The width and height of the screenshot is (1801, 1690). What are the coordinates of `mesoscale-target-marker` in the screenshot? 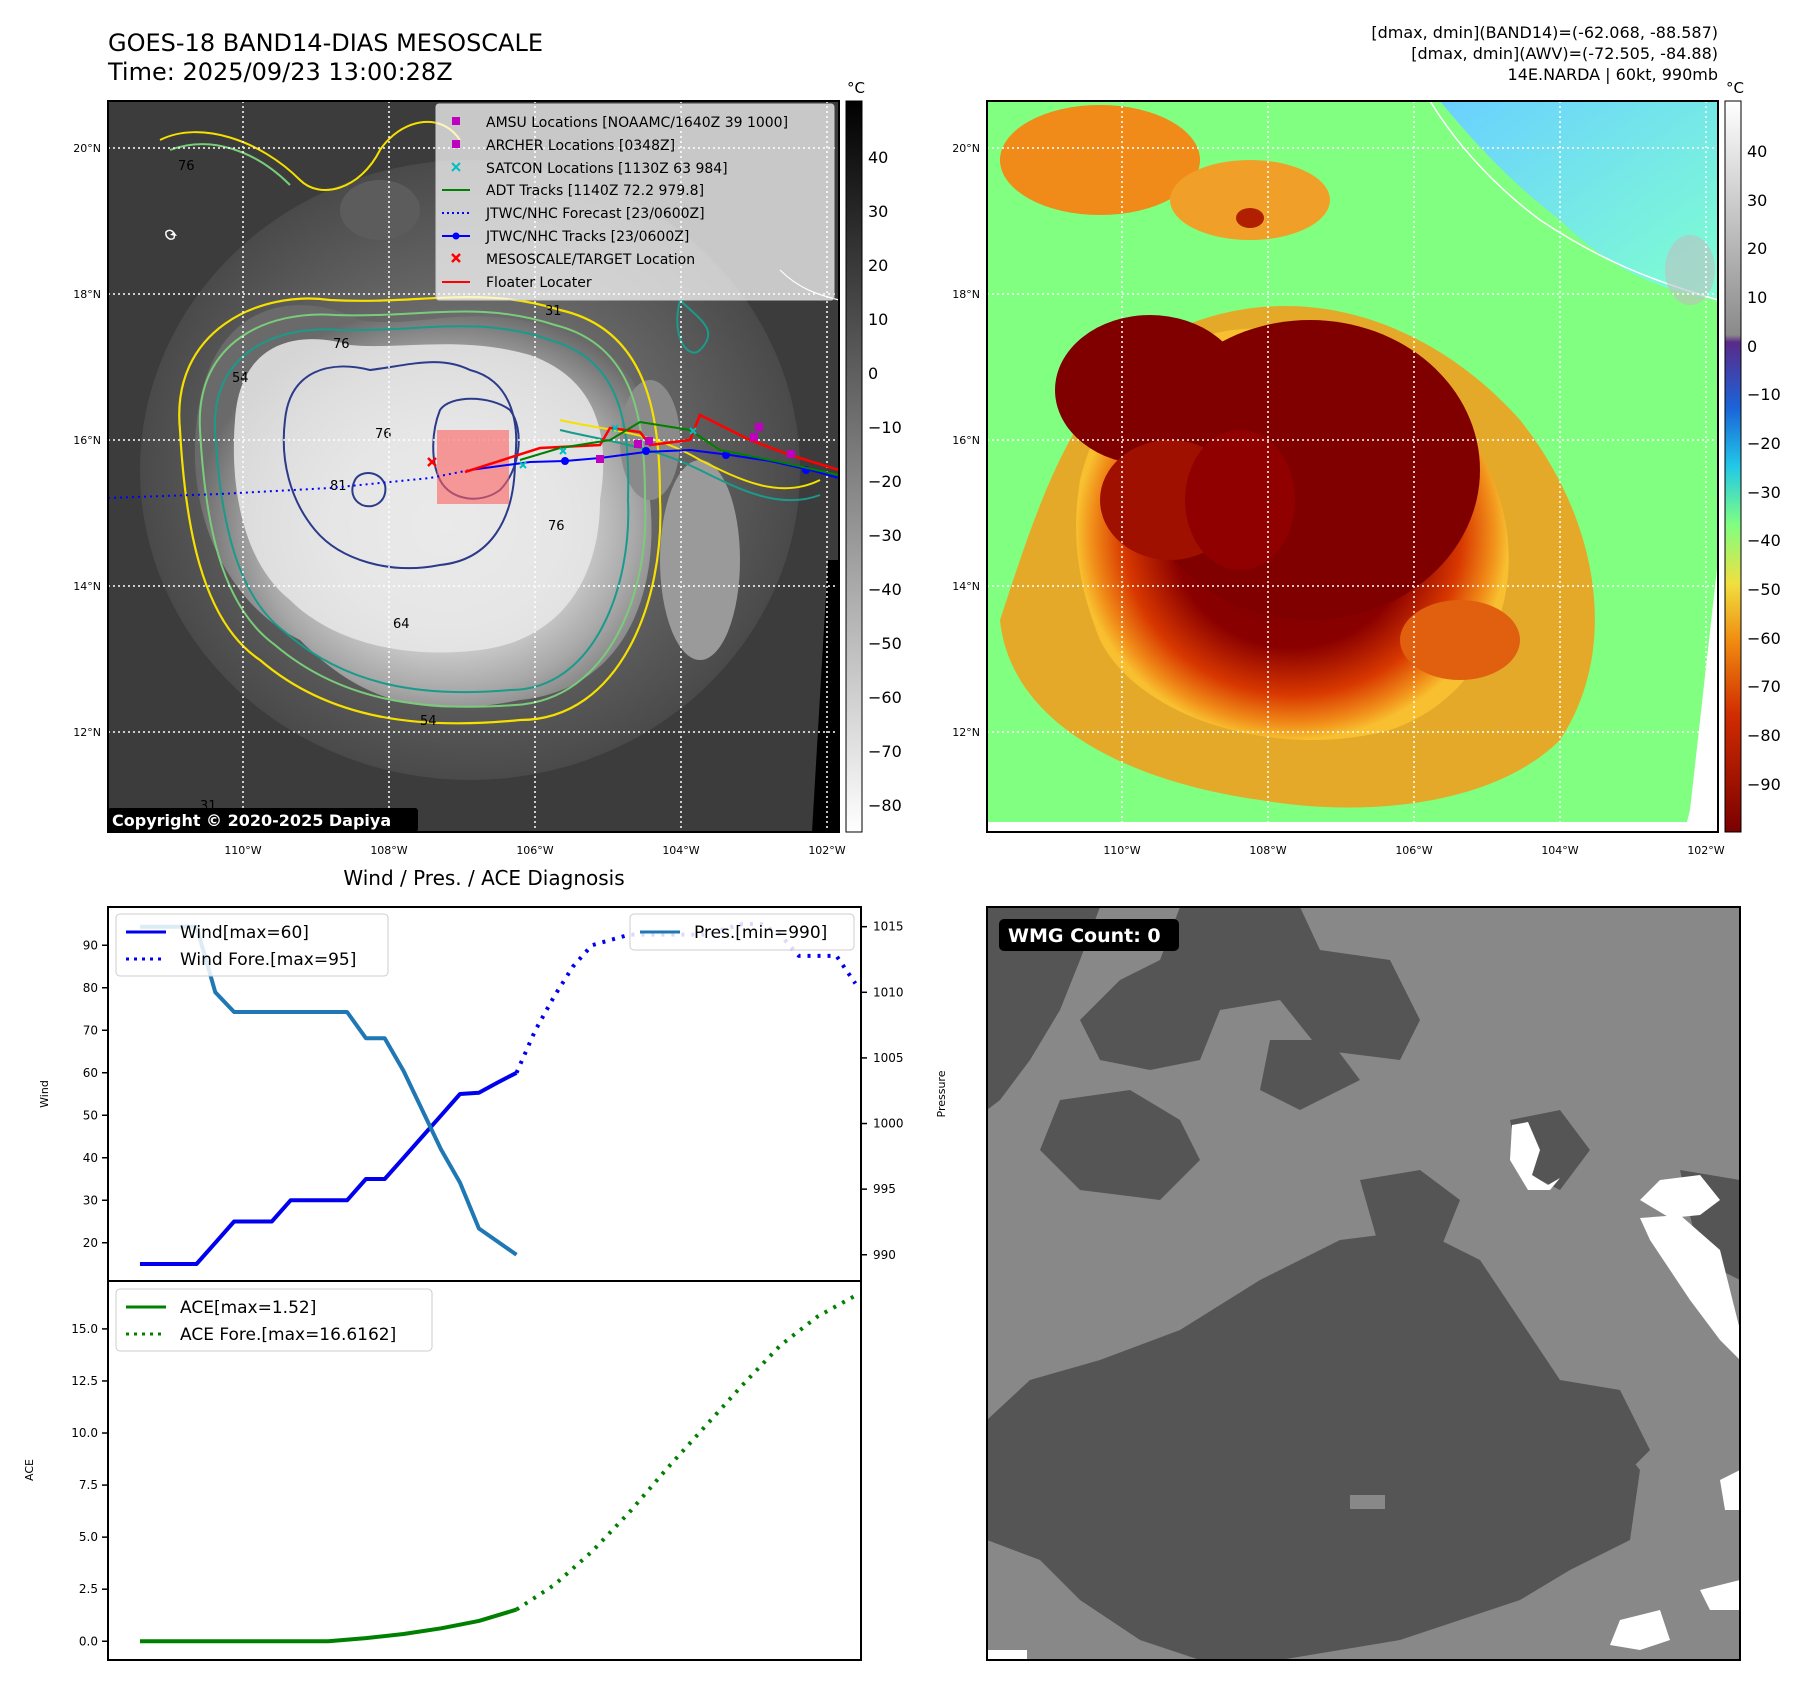 It's located at (432, 462).